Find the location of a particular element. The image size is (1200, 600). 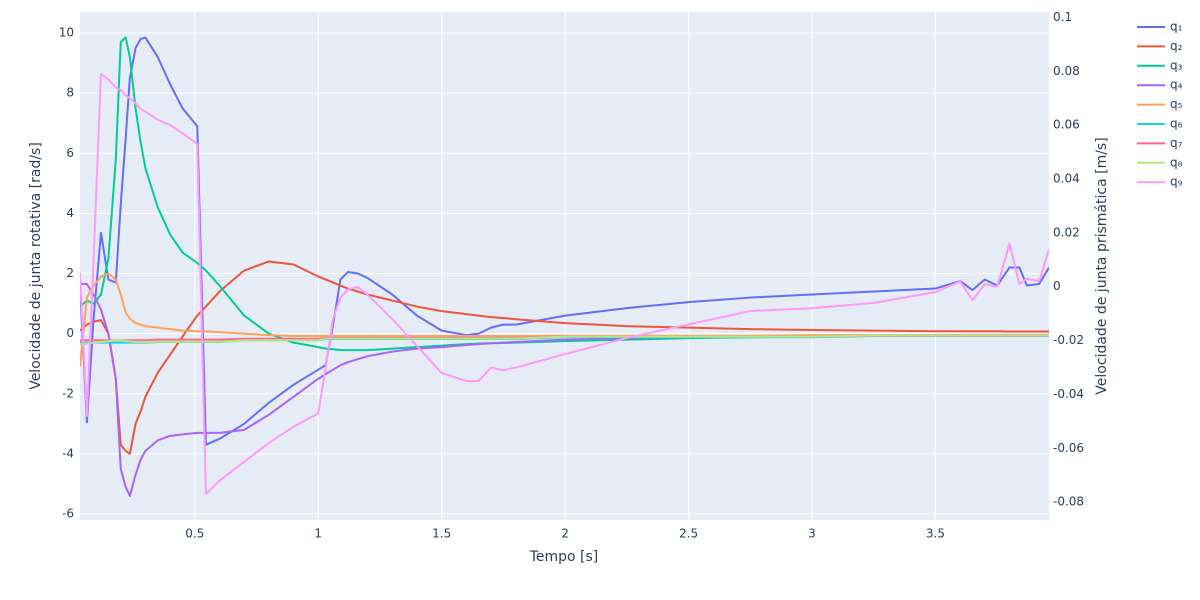

y-tick-label: -6 is located at coordinates (68, 513).